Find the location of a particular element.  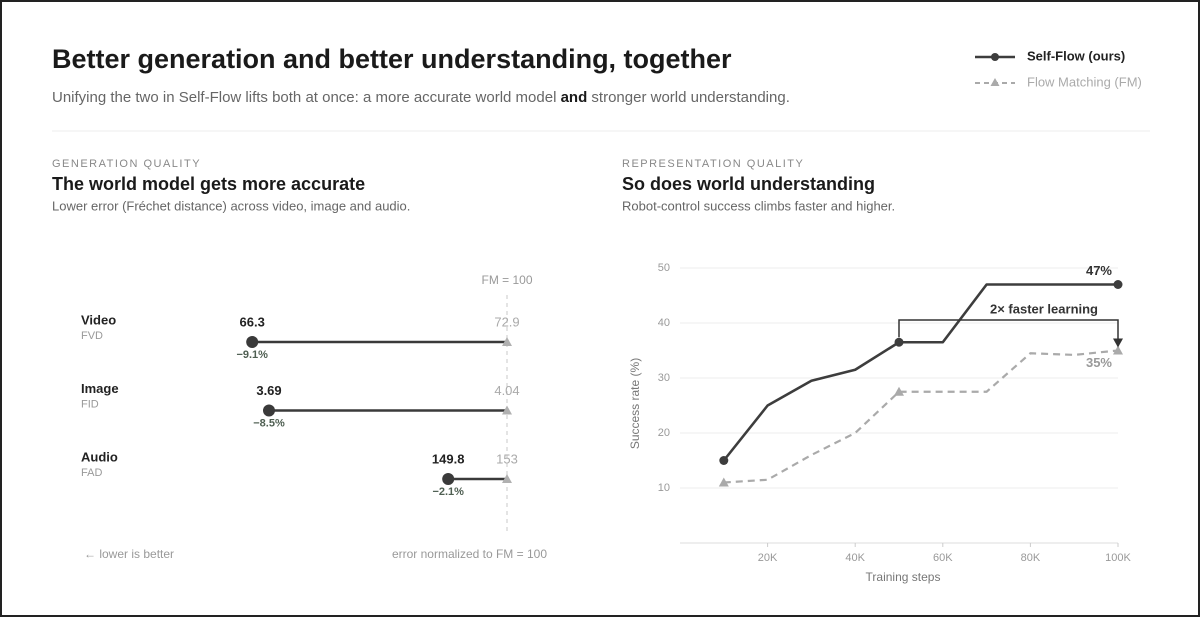

subtitle-part: and is located at coordinates (574, 97).